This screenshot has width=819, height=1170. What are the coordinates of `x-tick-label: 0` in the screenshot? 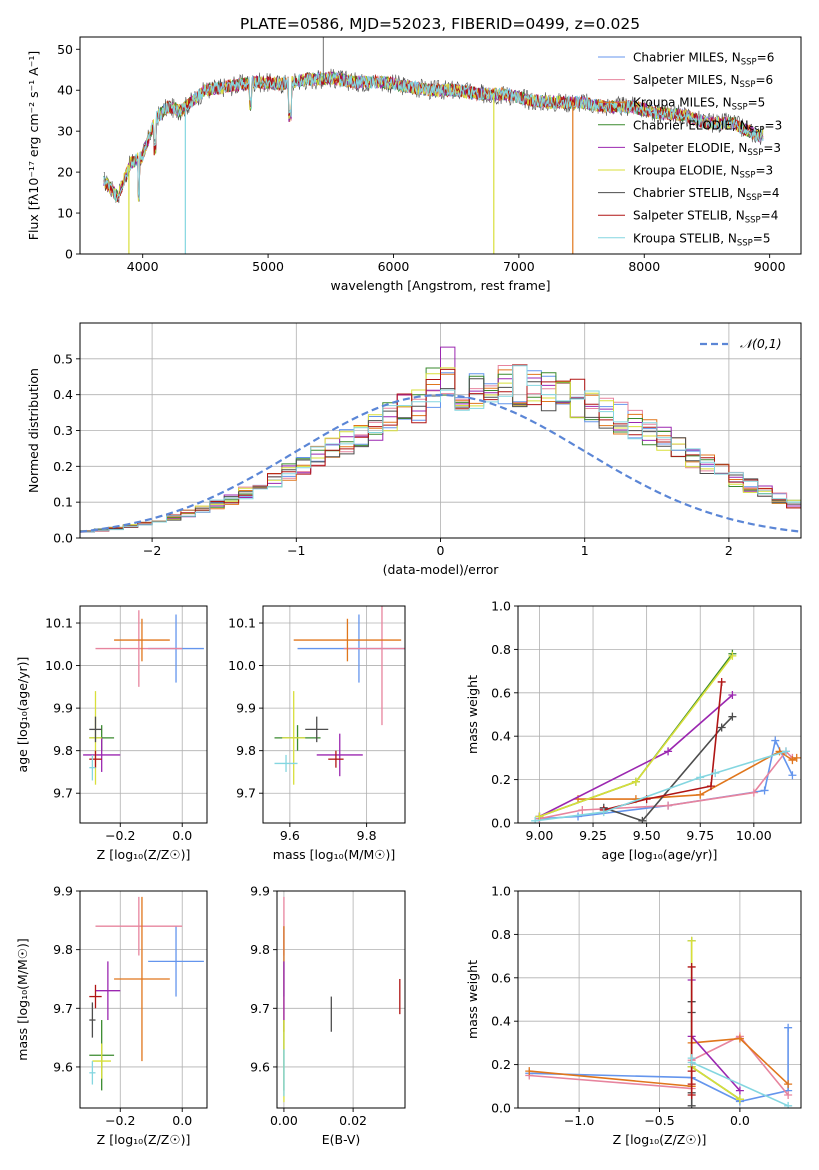 It's located at (441, 550).